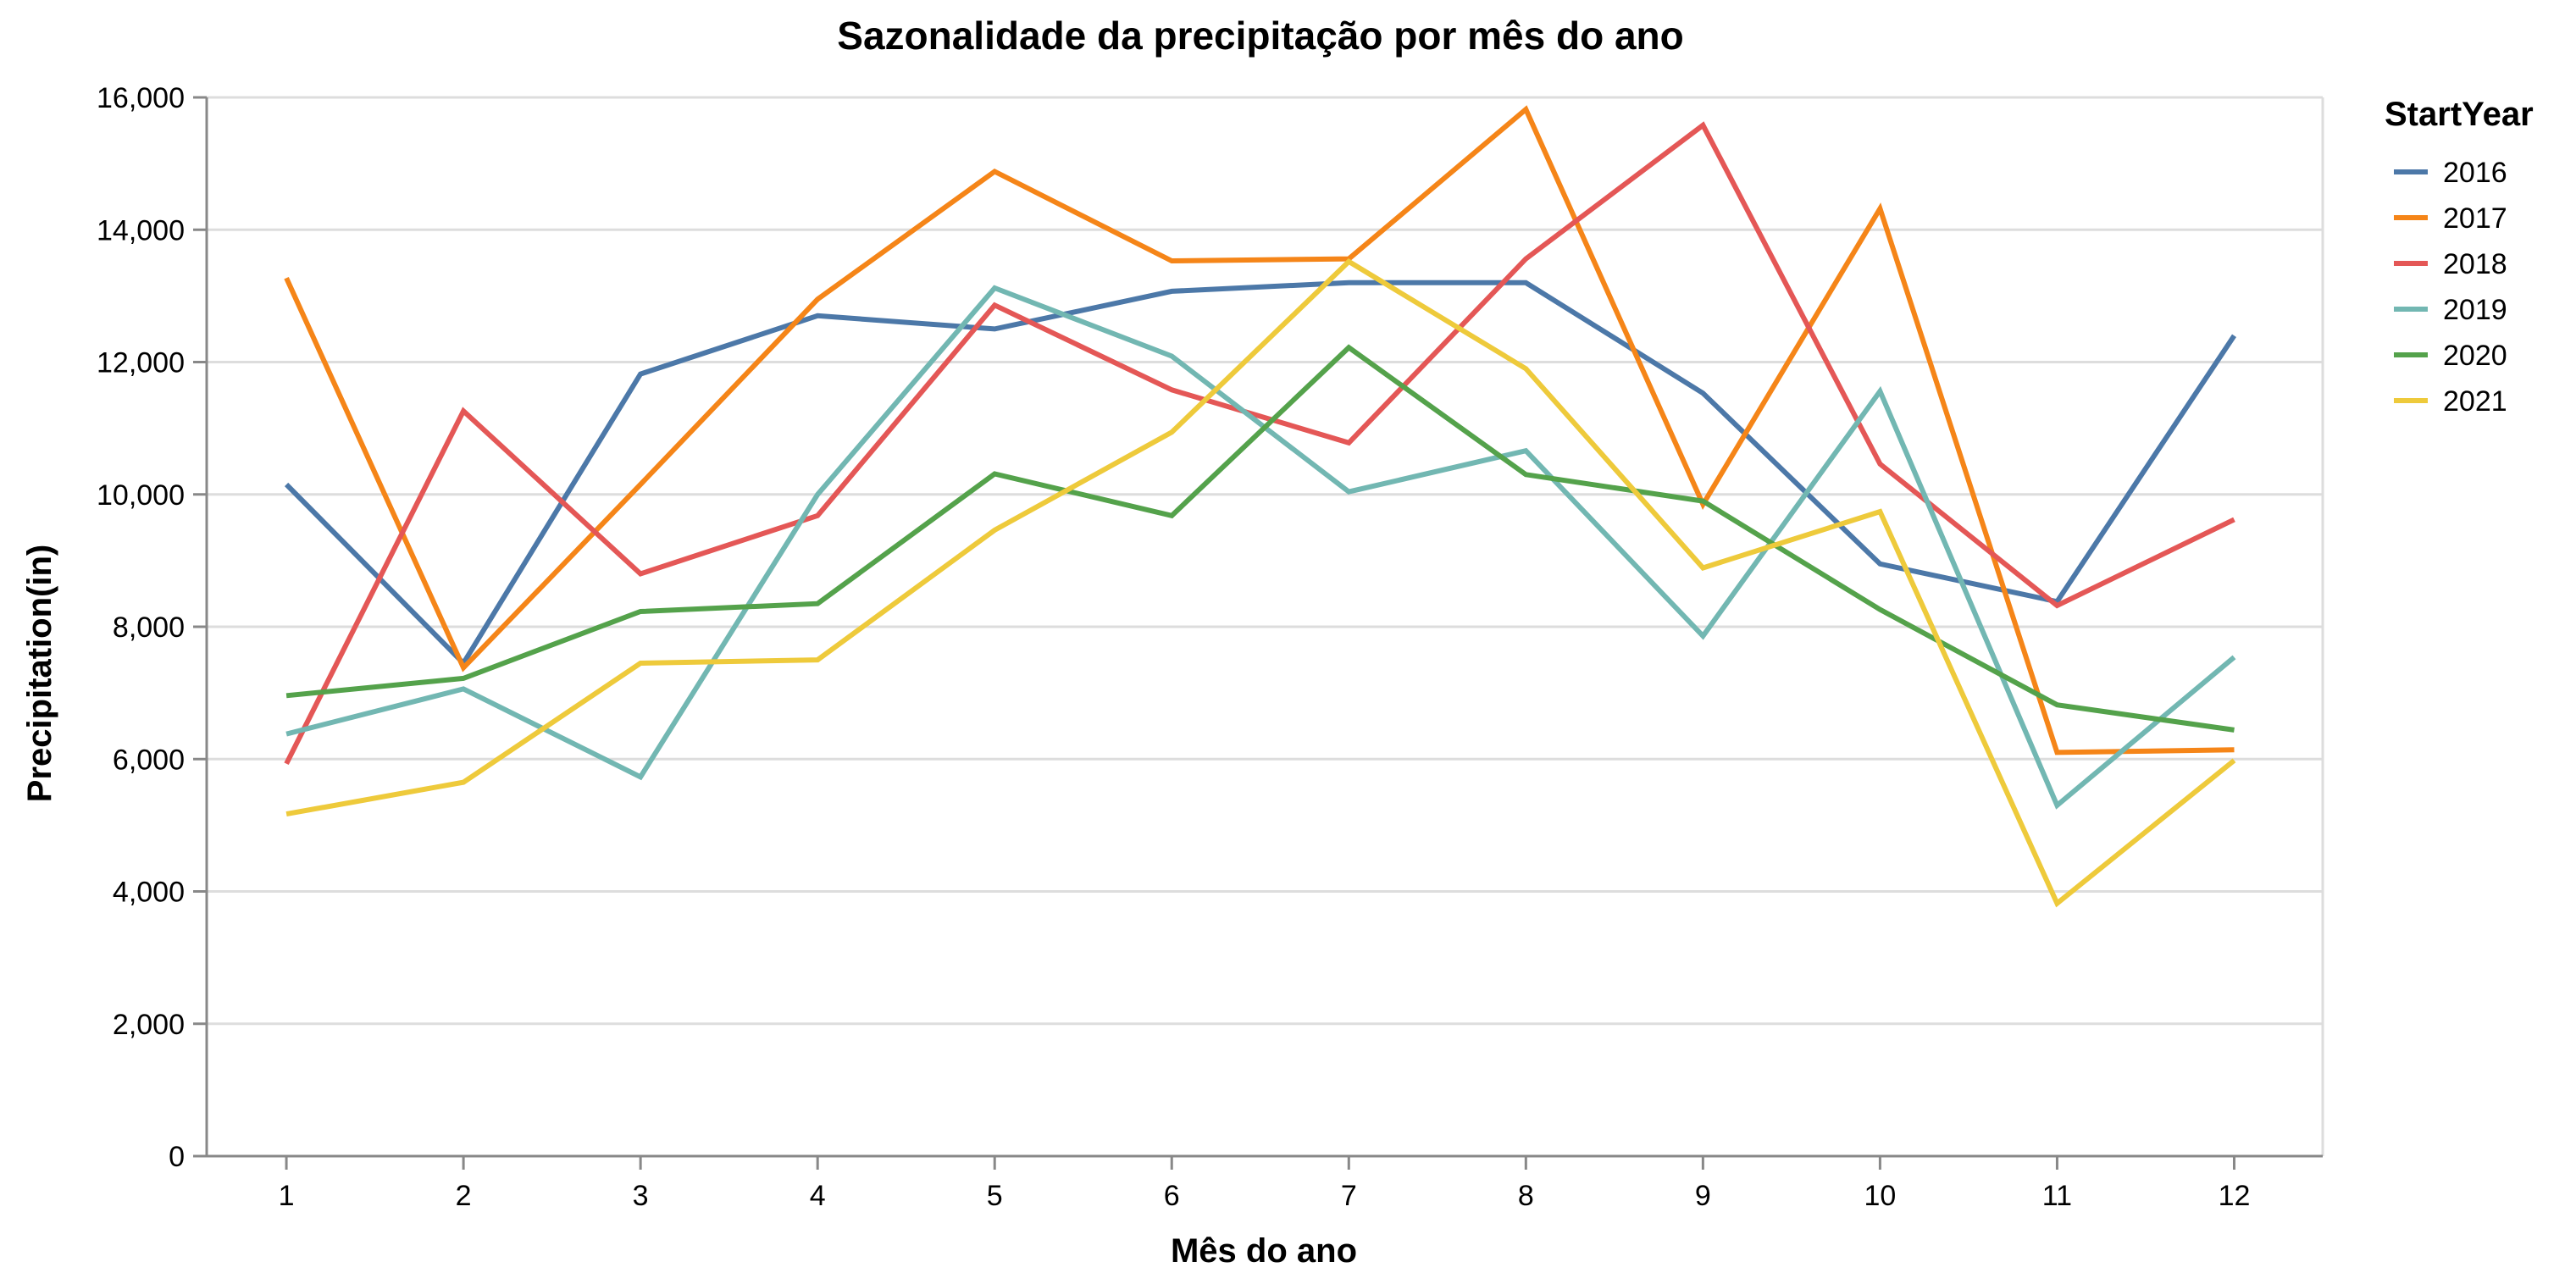 This screenshot has width=2576, height=1284. Describe the element at coordinates (287, 1196) in the screenshot. I see `x-tick-label: 1` at that location.